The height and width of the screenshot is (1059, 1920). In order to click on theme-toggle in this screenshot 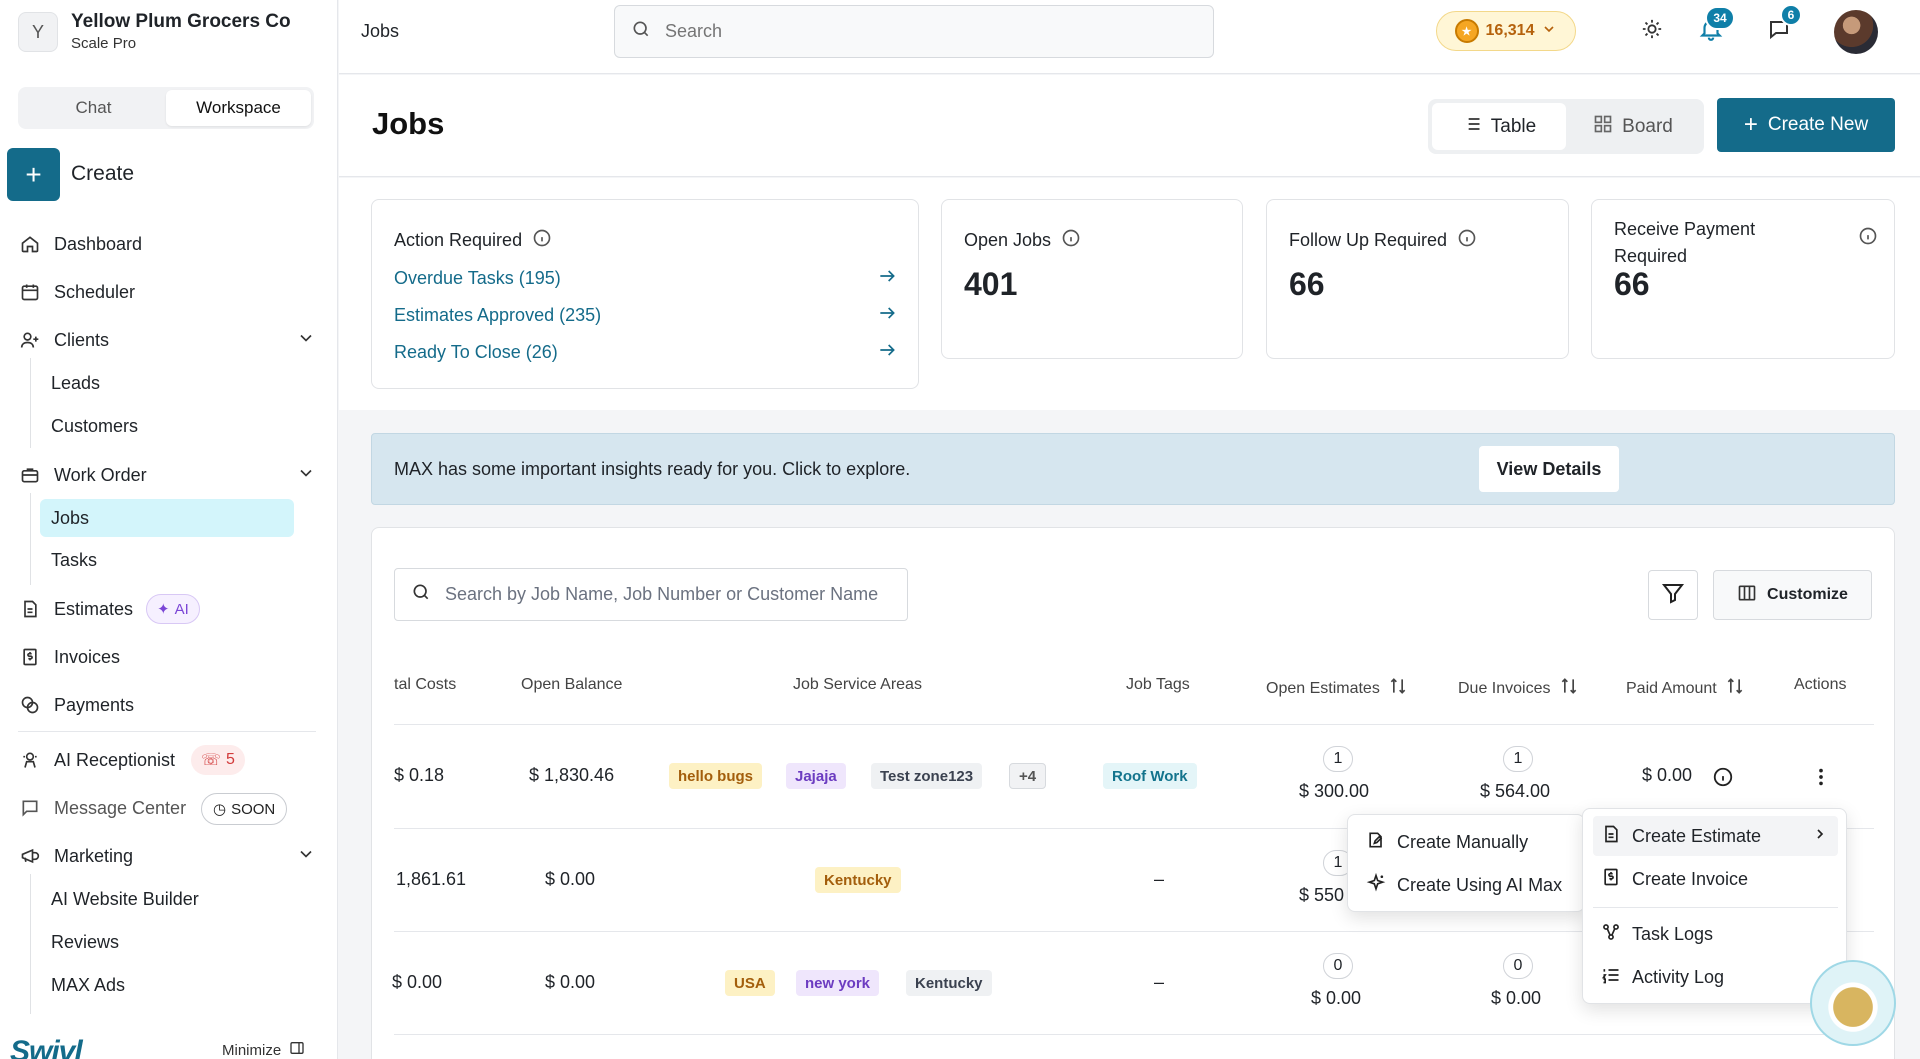, I will do `click(1652, 31)`.